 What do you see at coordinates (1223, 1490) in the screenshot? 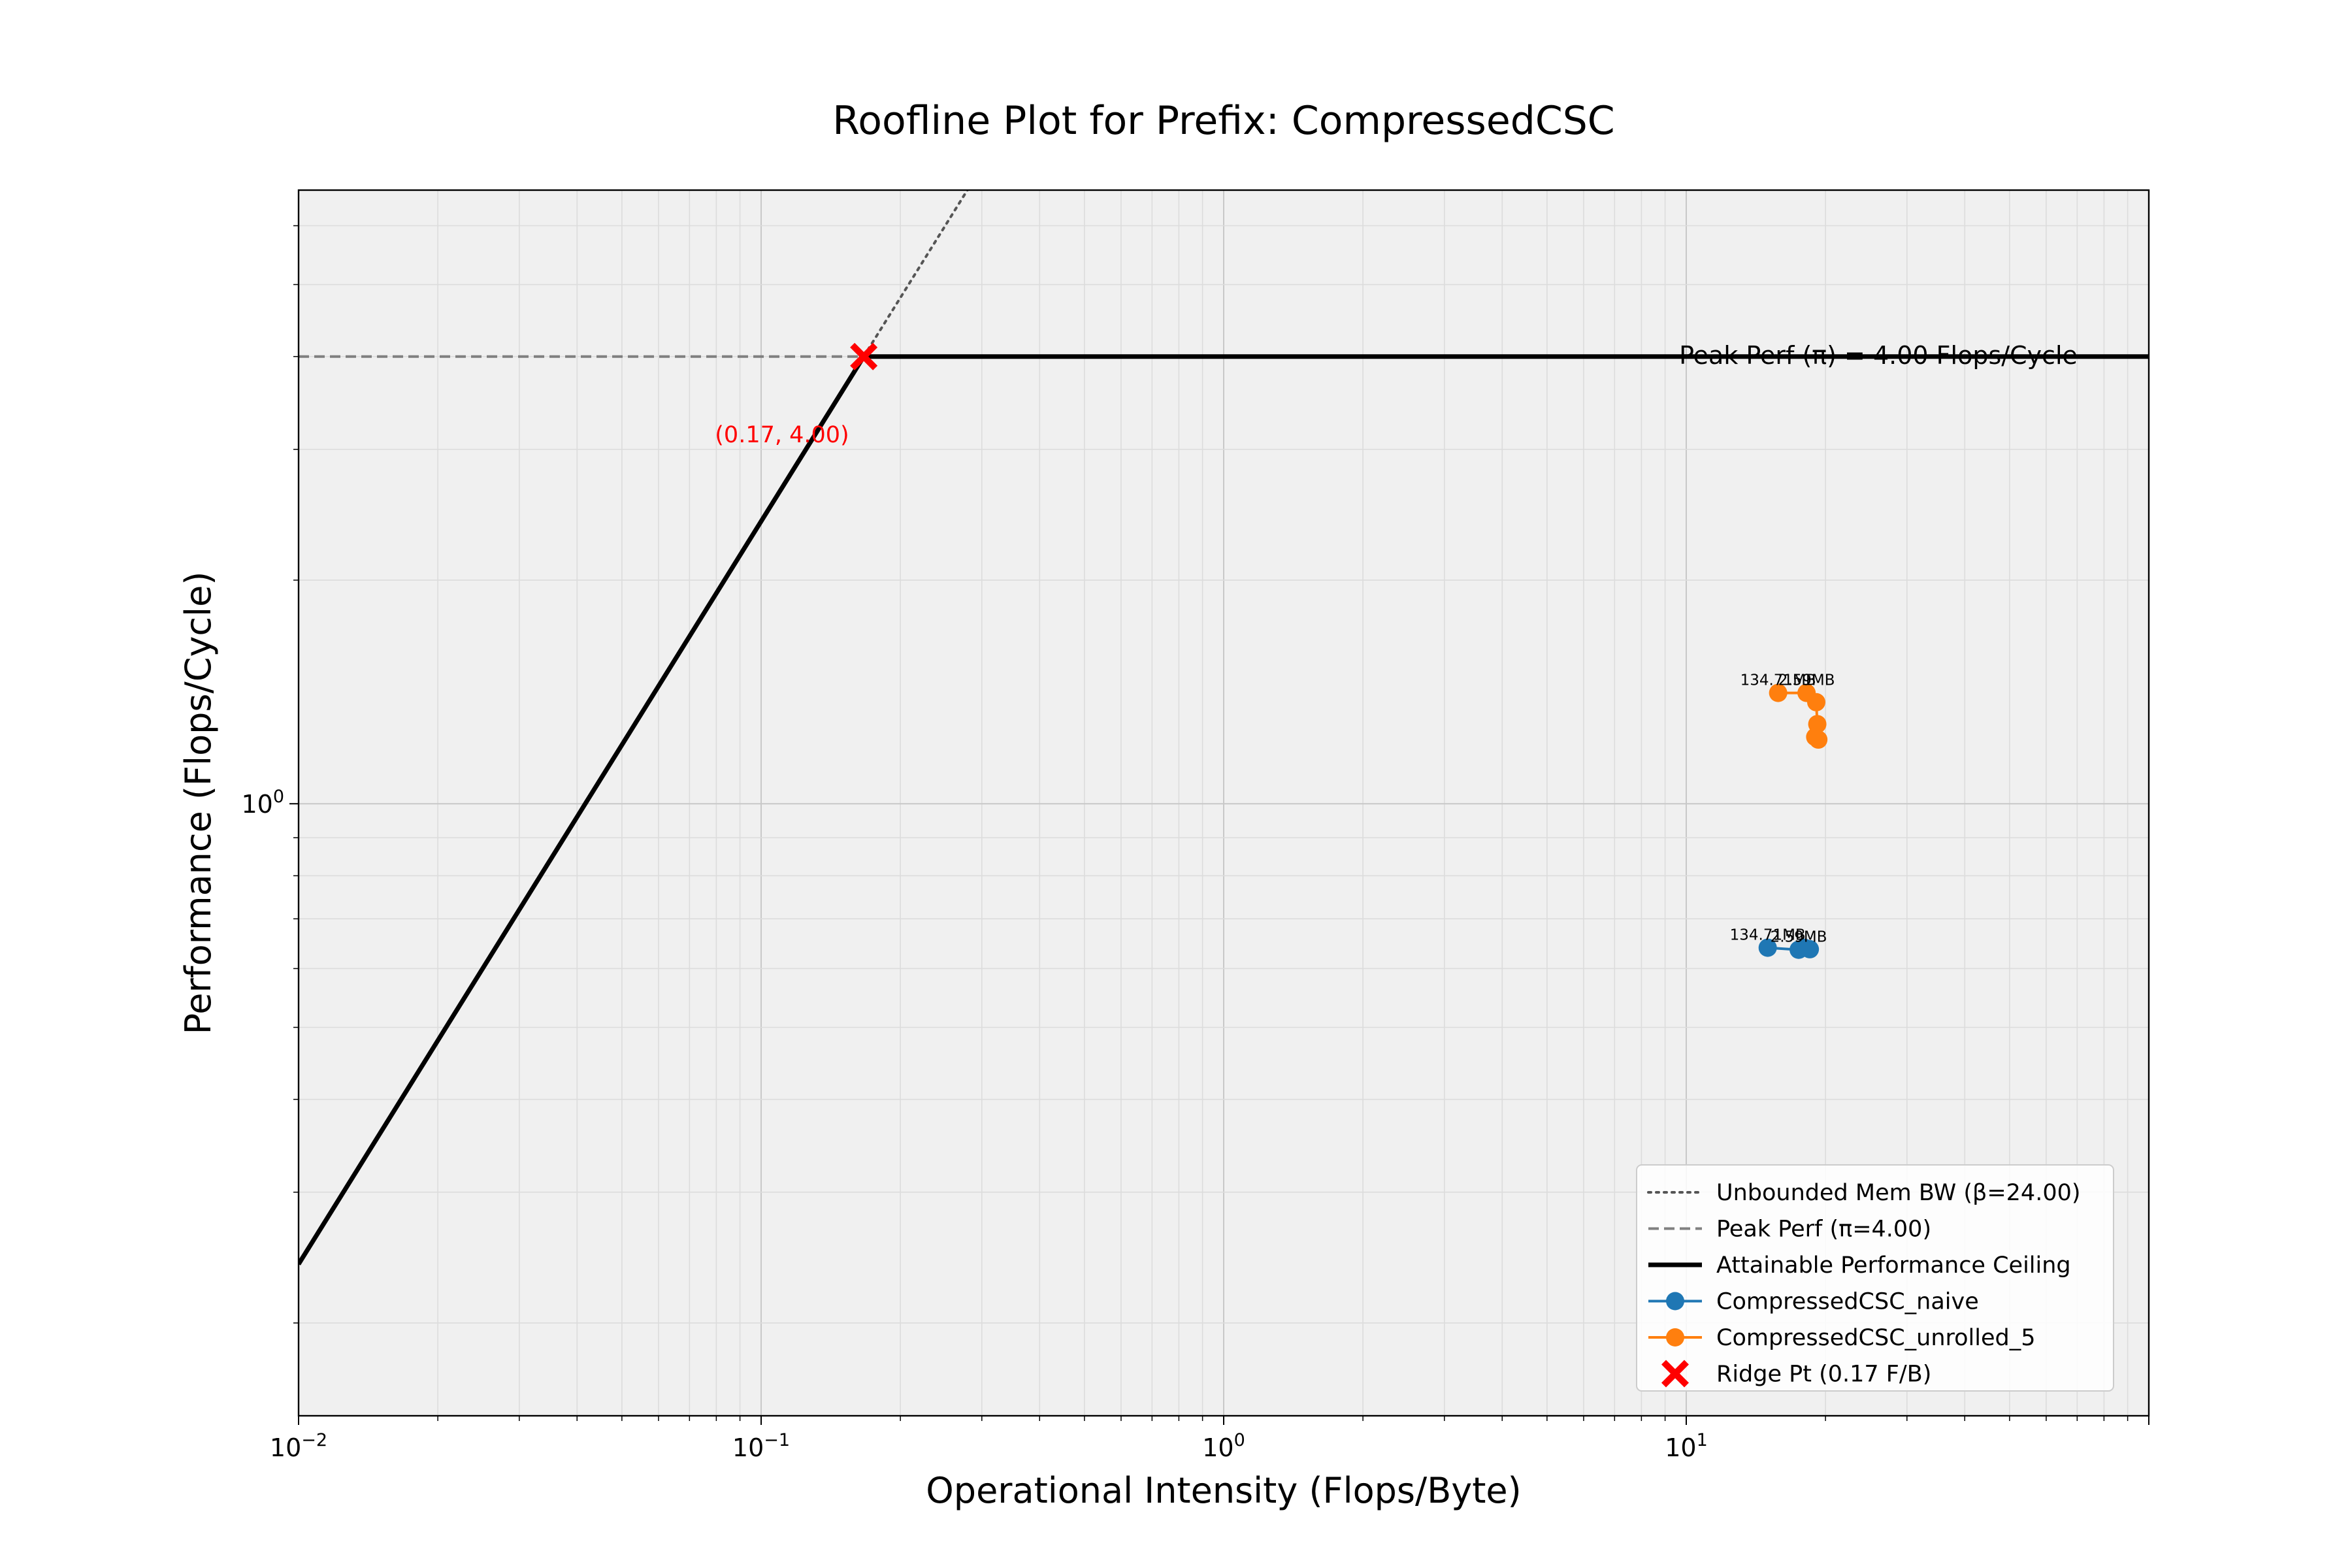
I see `x-axis-title: Operational Intensity (Flops/Byte)` at bounding box center [1223, 1490].